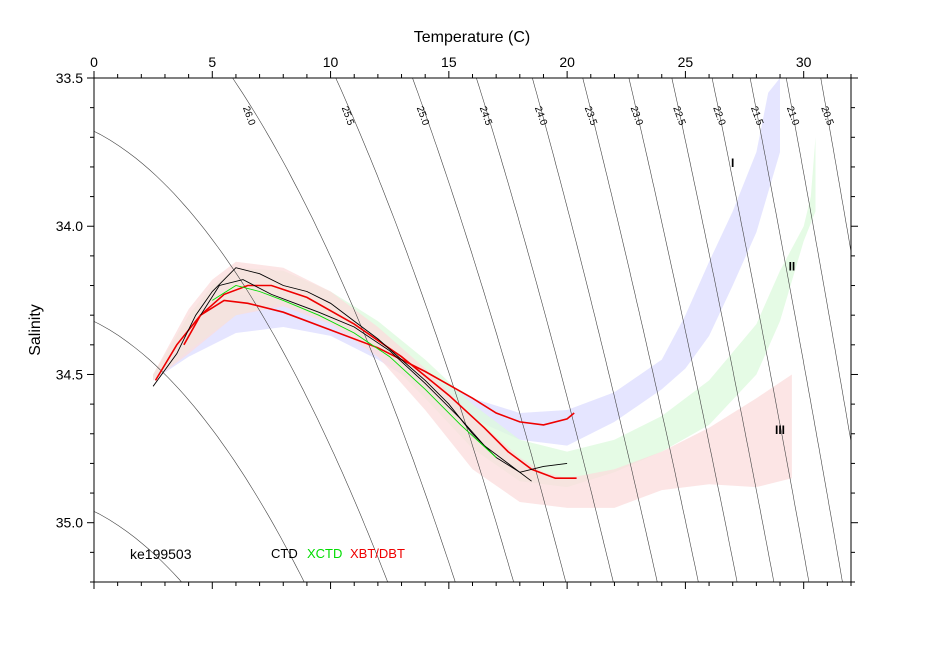  I want to click on sigma-contour-label: 22.0, so click(718, 116).